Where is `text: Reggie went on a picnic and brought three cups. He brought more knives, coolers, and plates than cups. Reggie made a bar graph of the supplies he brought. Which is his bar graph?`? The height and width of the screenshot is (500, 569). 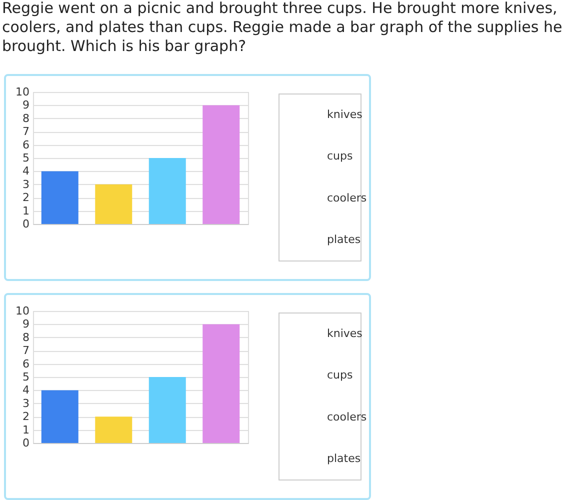 text: Reggie went on a picnic and brought three cups. He brought more knives, coolers, and plates than cups. Reggie made a bar graph of the supplies he brought. Which is his bar graph? is located at coordinates (282, 27).